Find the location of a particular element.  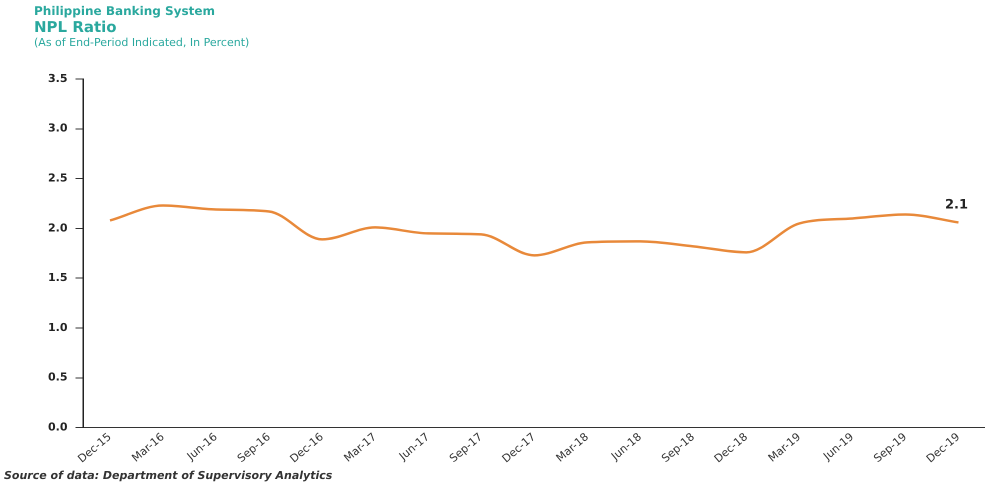

y-tick-label: 1.5 is located at coordinates (58, 277).